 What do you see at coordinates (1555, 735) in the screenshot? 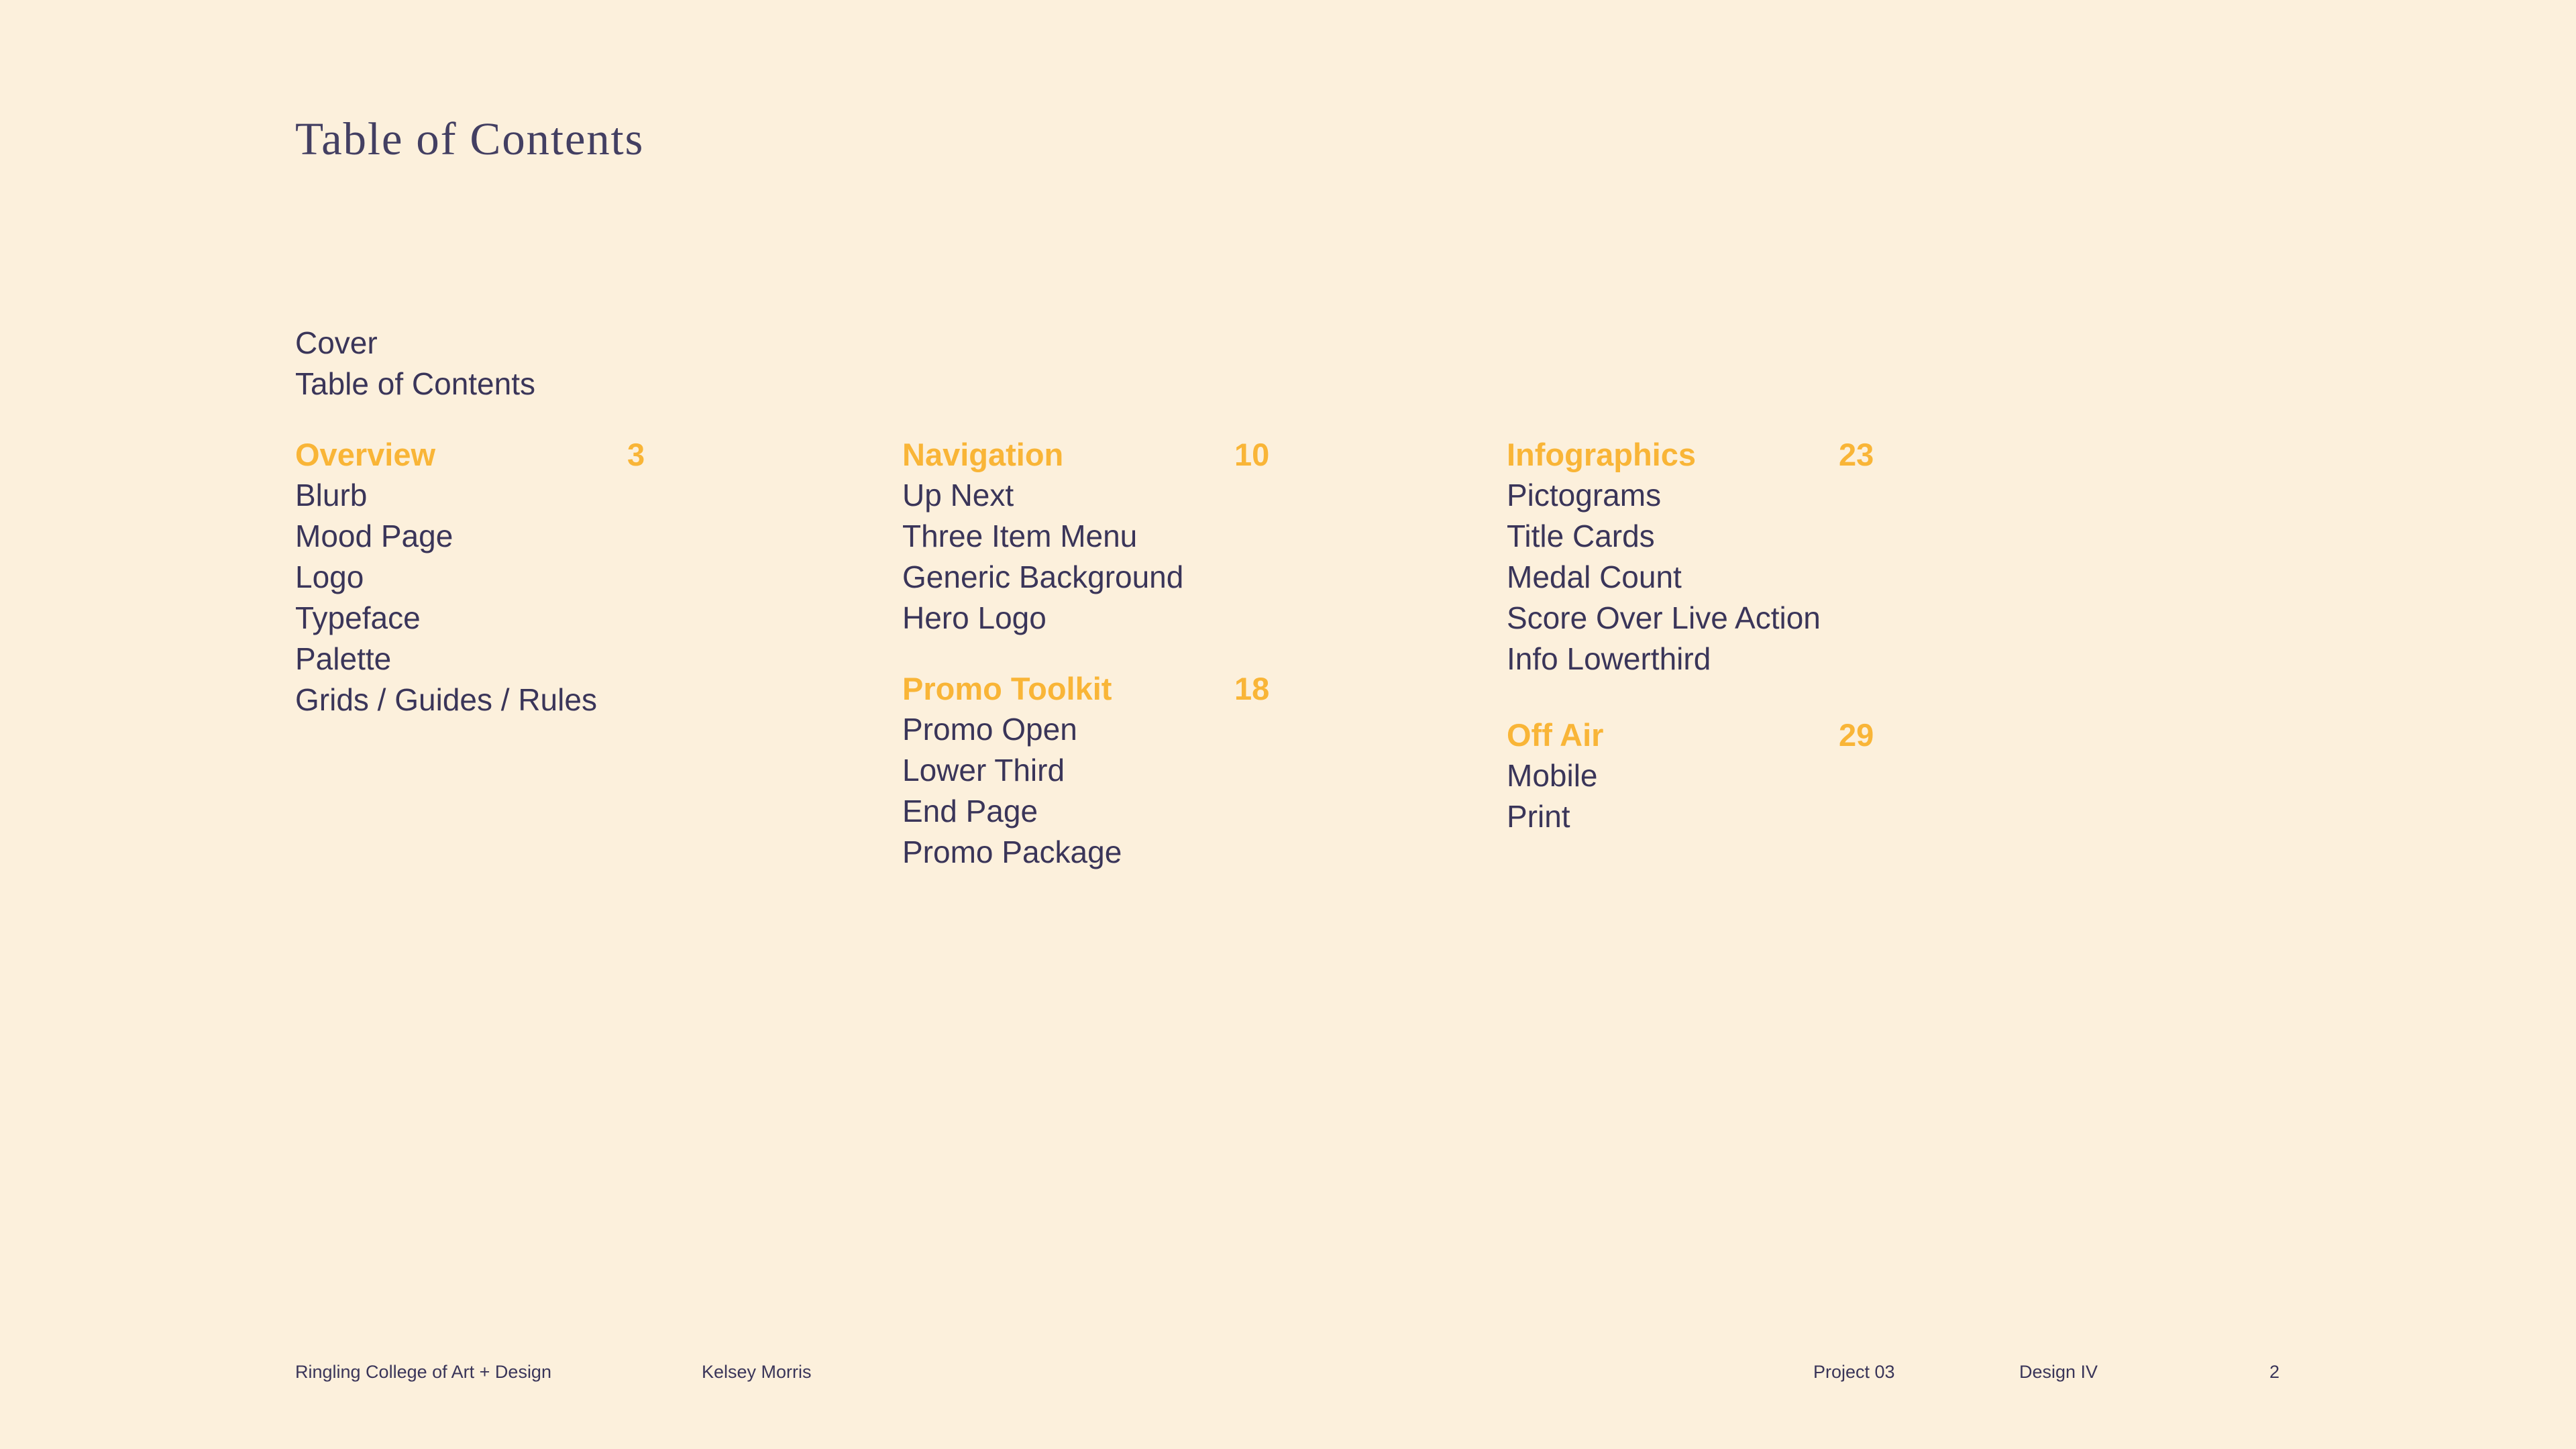
I see `section-heading: Off Air` at bounding box center [1555, 735].